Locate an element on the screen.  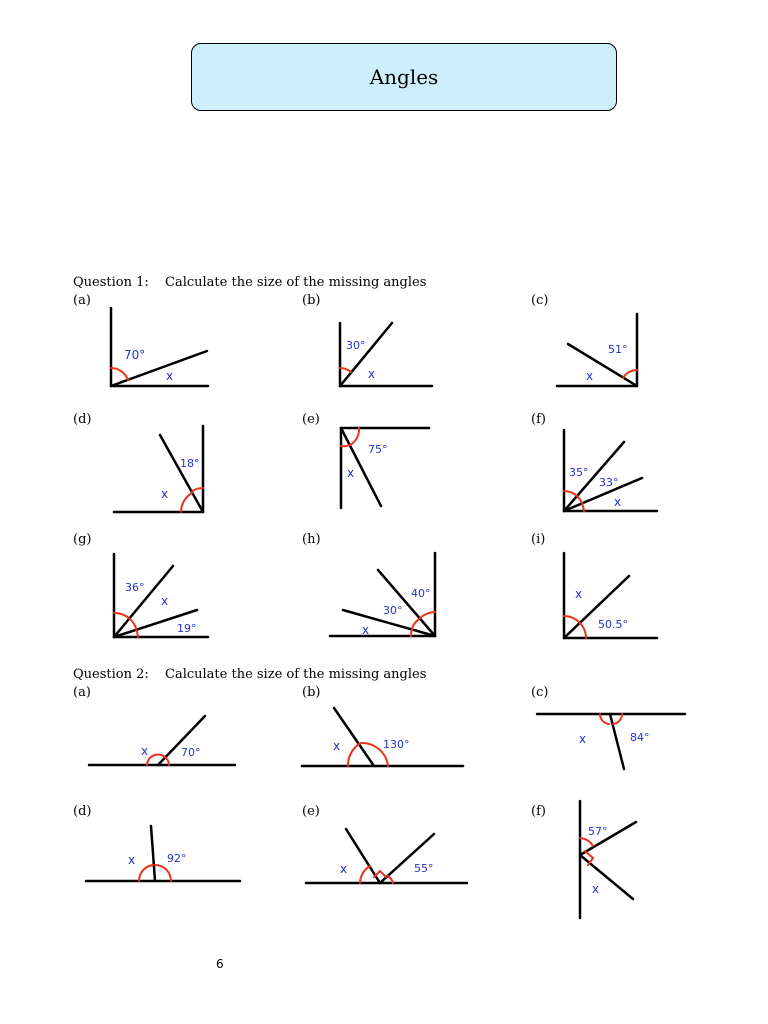
q1i-unknown-label: x is located at coordinates (578, 594).